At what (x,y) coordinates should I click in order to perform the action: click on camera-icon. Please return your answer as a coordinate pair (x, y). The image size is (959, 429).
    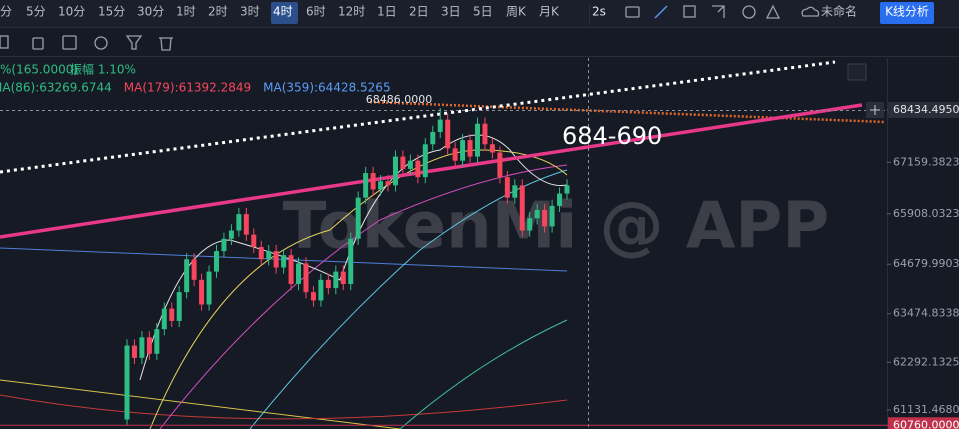
    Looking at the image, I should click on (632, 12).